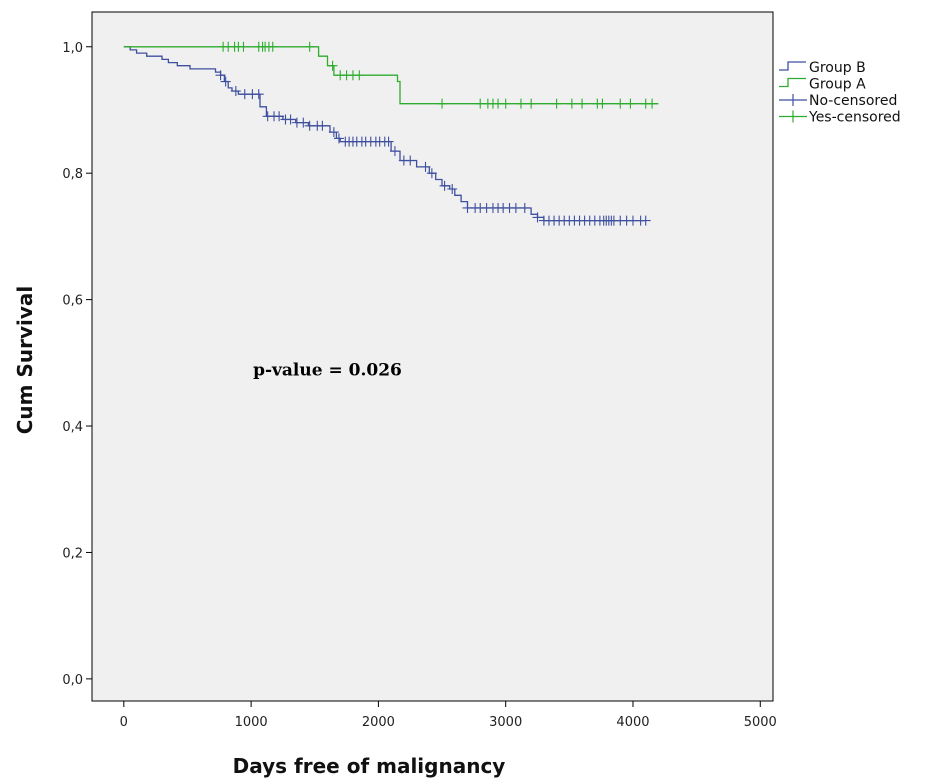 Image resolution: width=937 pixels, height=780 pixels. Describe the element at coordinates (25, 360) in the screenshot. I see `y-axis-title: Cum Survival` at that location.